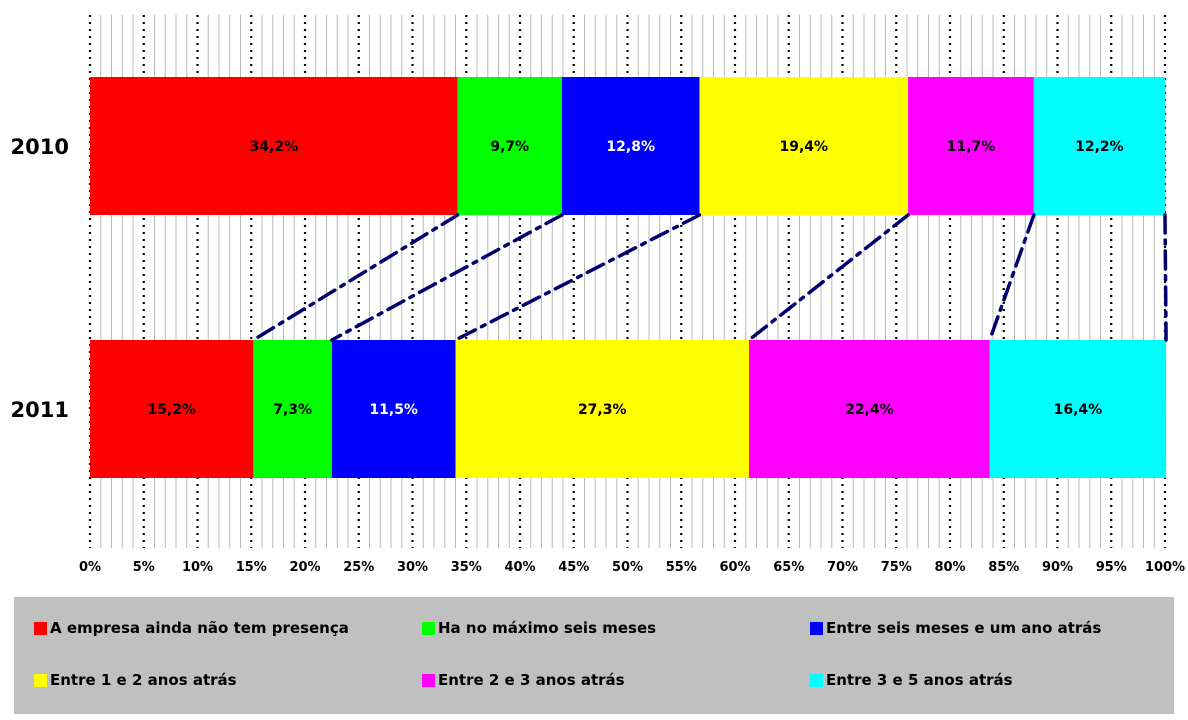 This screenshot has width=1188, height=720. I want to click on data-label: 34,2%, so click(274, 147).